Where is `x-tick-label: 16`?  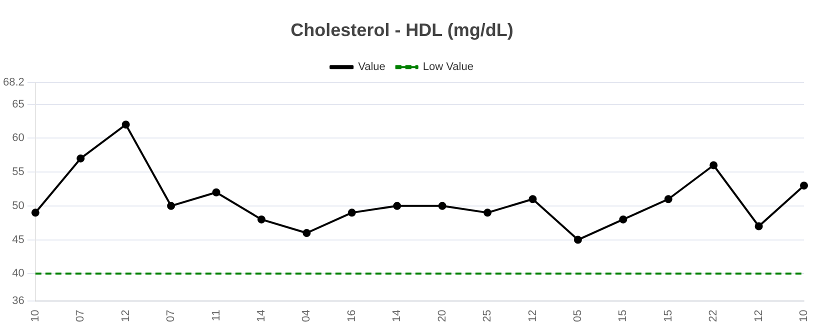 x-tick-label: 16 is located at coordinates (352, 316).